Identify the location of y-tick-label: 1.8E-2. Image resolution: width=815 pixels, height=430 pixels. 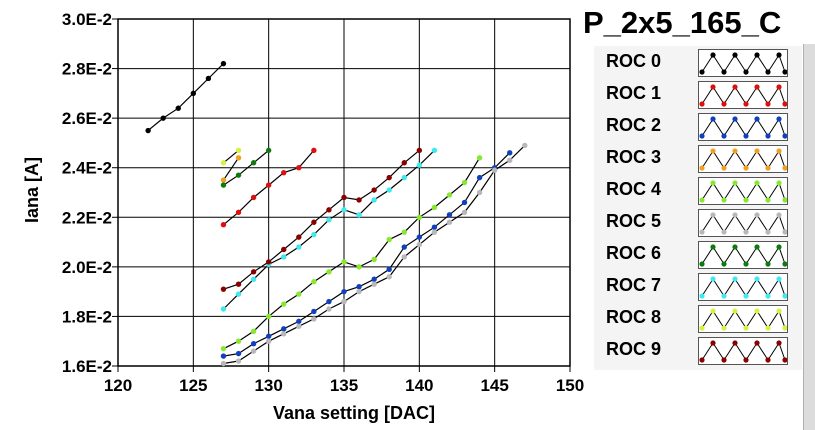
(87, 316).